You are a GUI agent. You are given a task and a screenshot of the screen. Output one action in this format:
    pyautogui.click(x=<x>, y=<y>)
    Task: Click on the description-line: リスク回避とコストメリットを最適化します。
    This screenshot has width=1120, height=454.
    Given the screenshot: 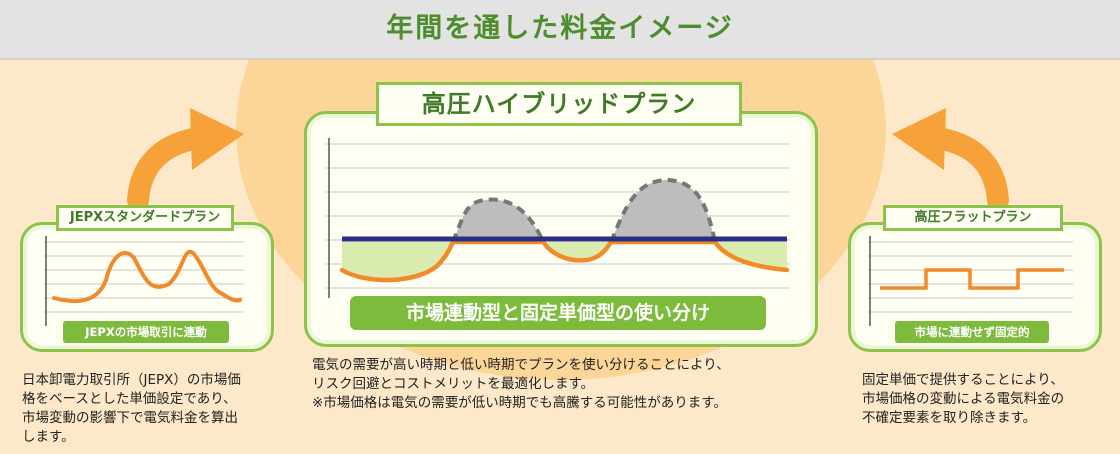 What is the action you would take?
    pyautogui.click(x=453, y=384)
    